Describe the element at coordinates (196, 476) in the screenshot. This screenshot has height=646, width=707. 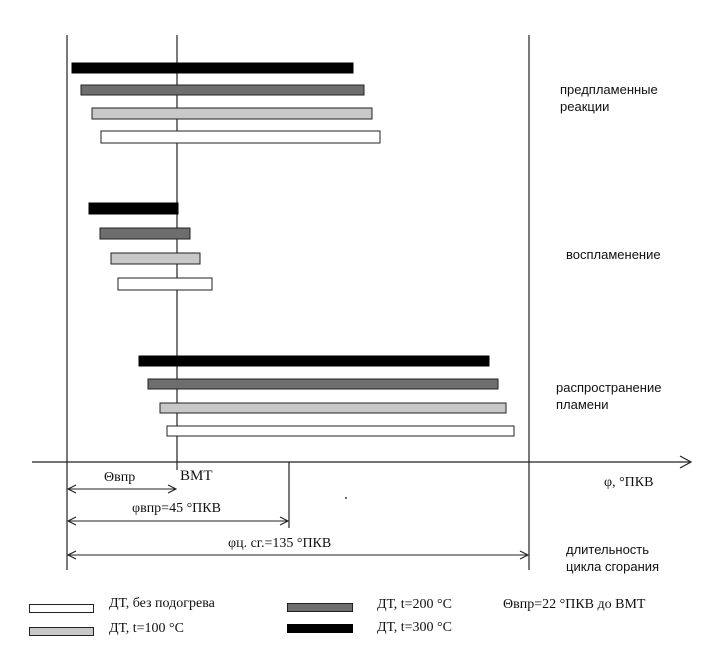
I see `tdc-label: ВМТ` at that location.